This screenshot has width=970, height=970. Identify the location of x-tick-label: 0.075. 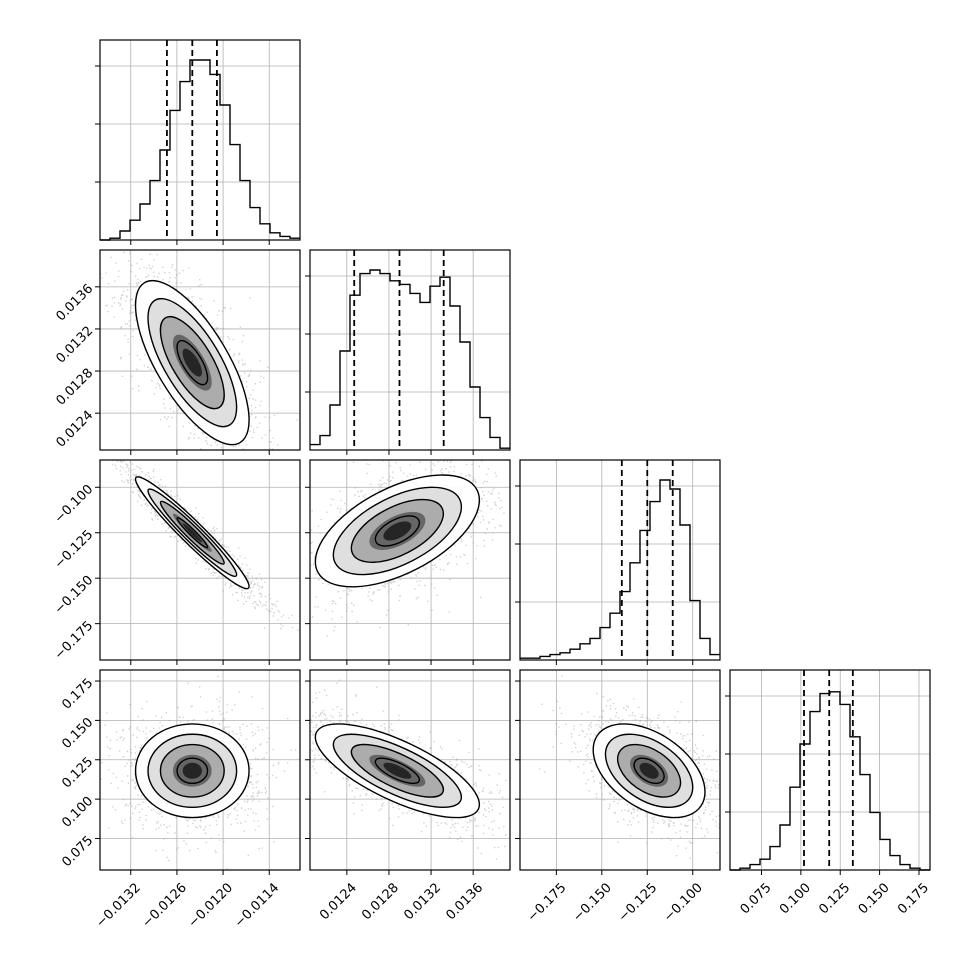
(756, 898).